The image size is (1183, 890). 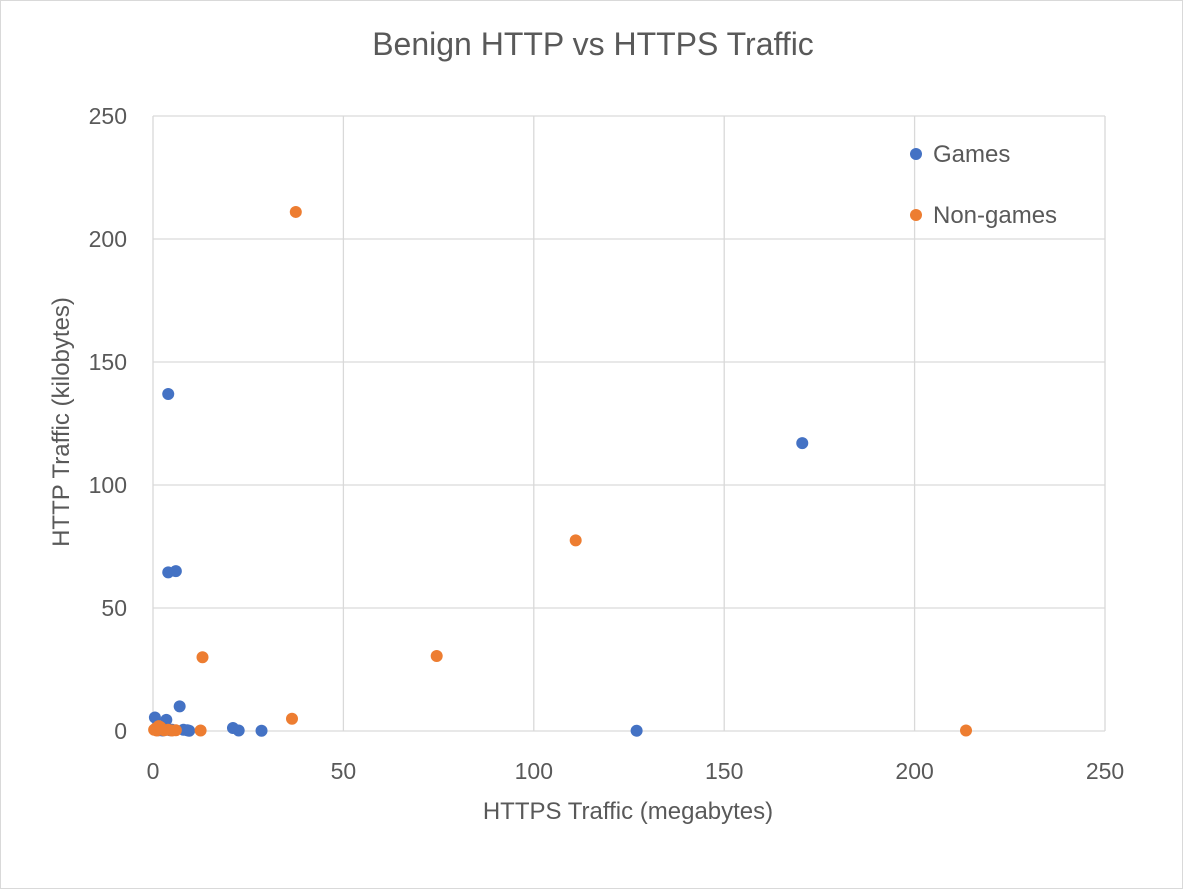 What do you see at coordinates (593, 44) in the screenshot?
I see `chart-title: Benign HTTP vs HTTPS Traffic` at bounding box center [593, 44].